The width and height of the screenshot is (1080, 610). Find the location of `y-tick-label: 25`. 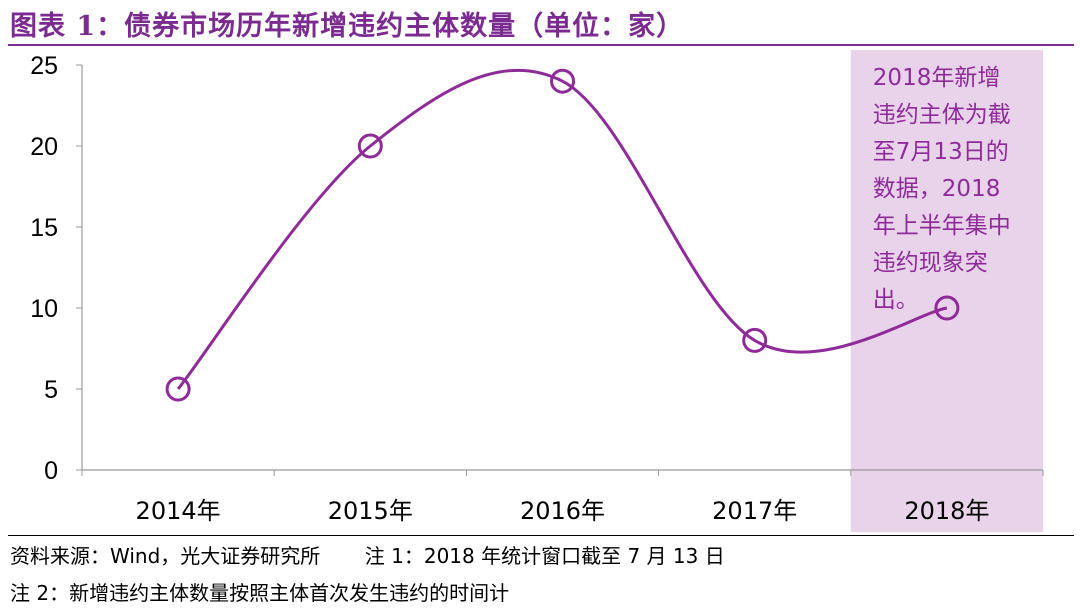

y-tick-label: 25 is located at coordinates (44, 66).